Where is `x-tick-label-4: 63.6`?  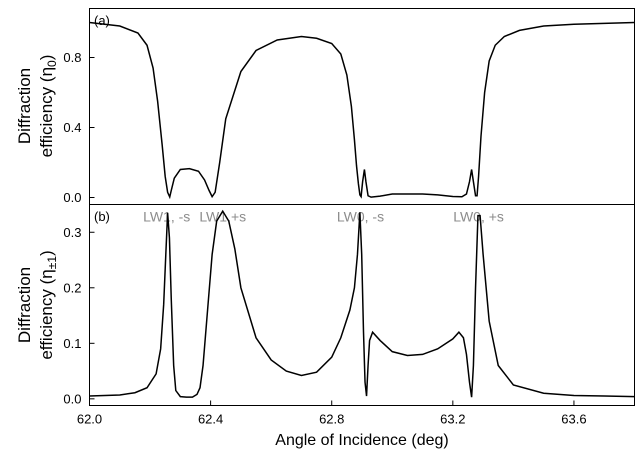
x-tick-label-4: 63.6 is located at coordinates (573, 419).